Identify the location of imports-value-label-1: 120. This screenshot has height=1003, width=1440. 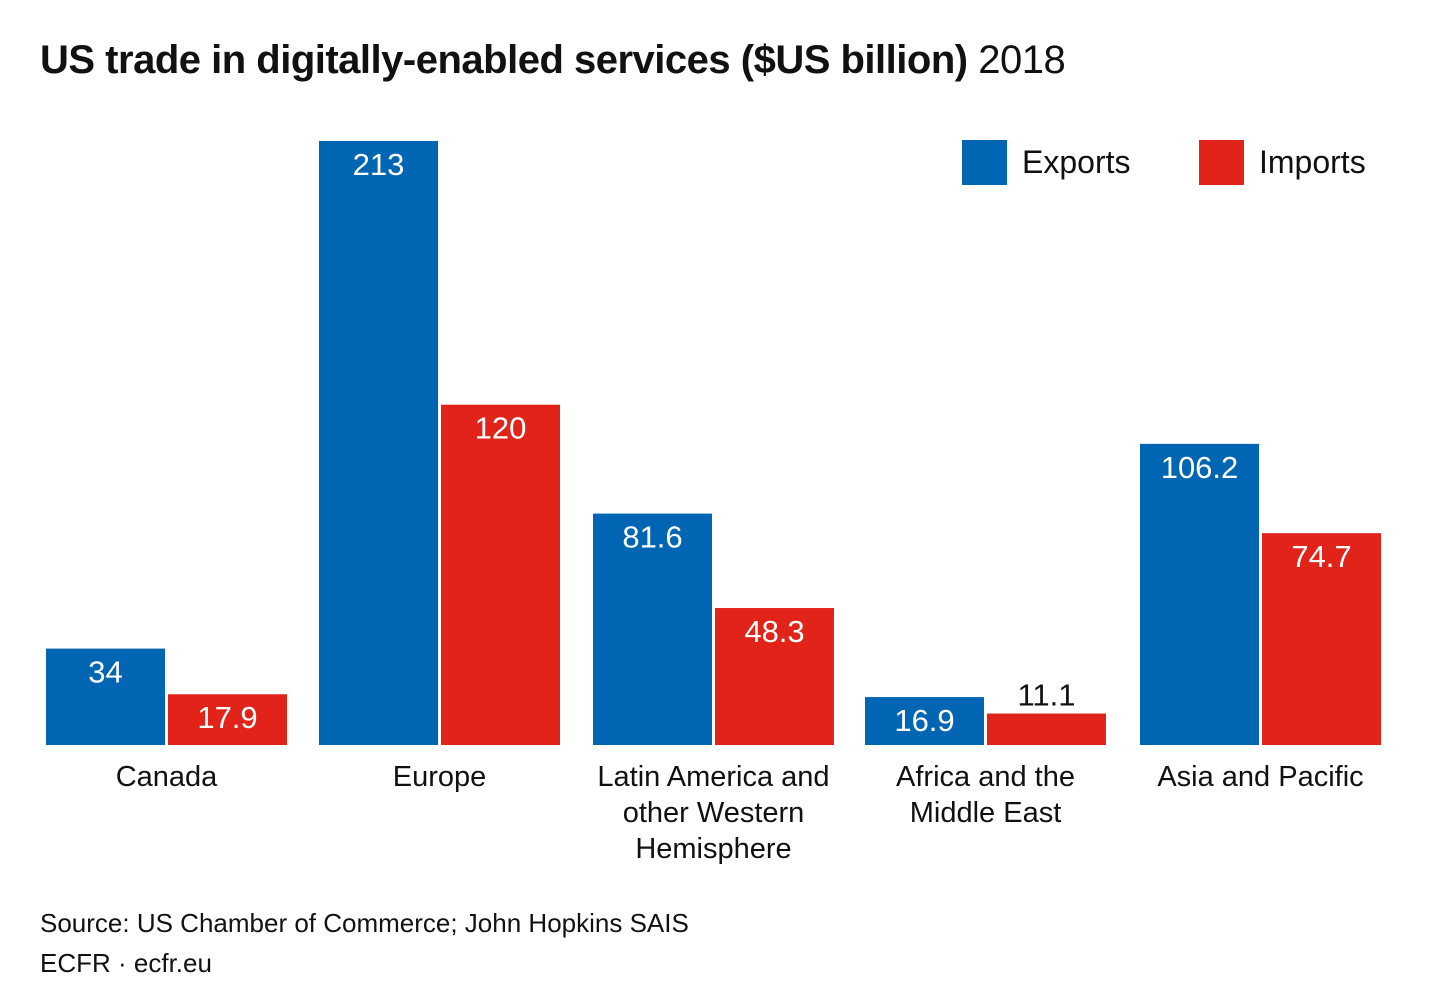
(501, 428).